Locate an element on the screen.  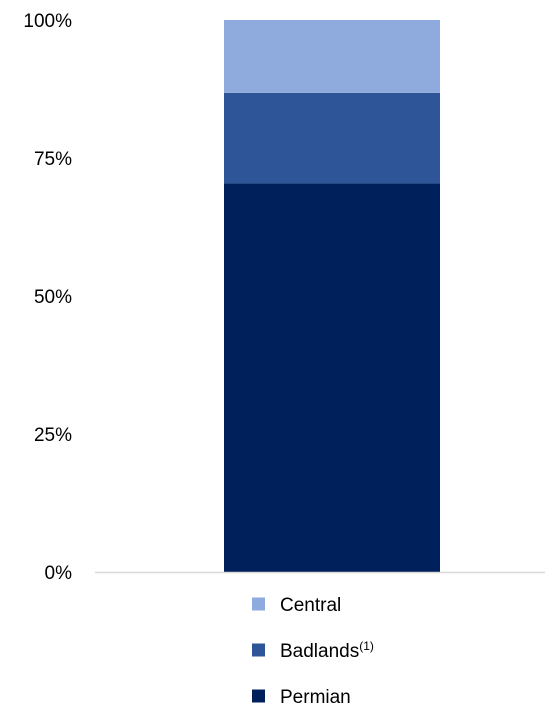
legend-item-badlands: Badlands(1) is located at coordinates (313, 650).